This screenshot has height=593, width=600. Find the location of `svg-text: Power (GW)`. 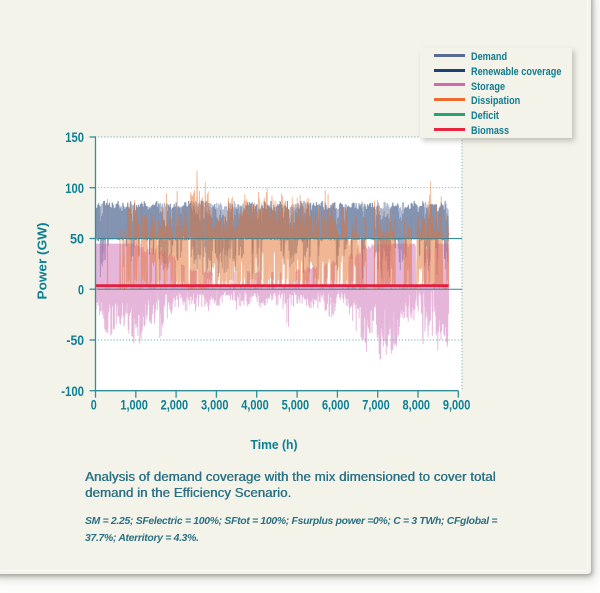

svg-text: Power (GW) is located at coordinates (42, 261).